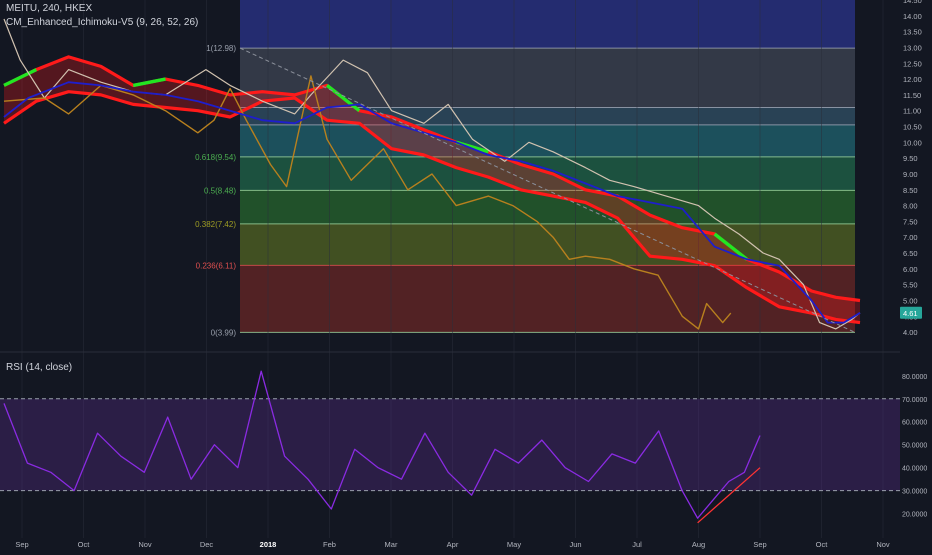 This screenshot has height=555, width=932. Describe the element at coordinates (329, 544) in the screenshot. I see `time-tick: Feb` at that location.